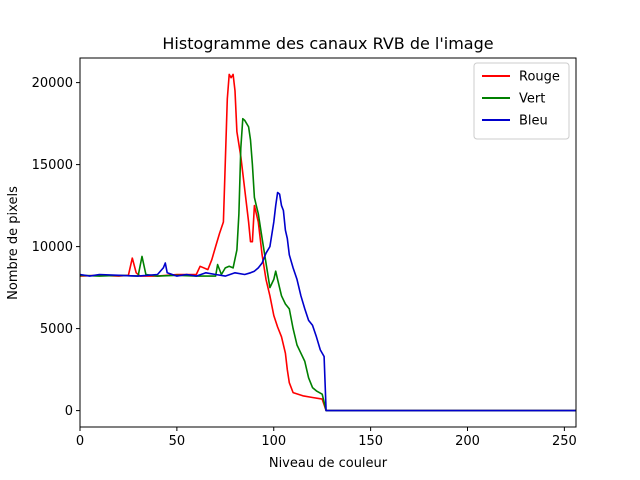 Image resolution: width=640 pixels, height=480 pixels. Describe the element at coordinates (56, 329) in the screenshot. I see `y-tick-label: 5000` at that location.